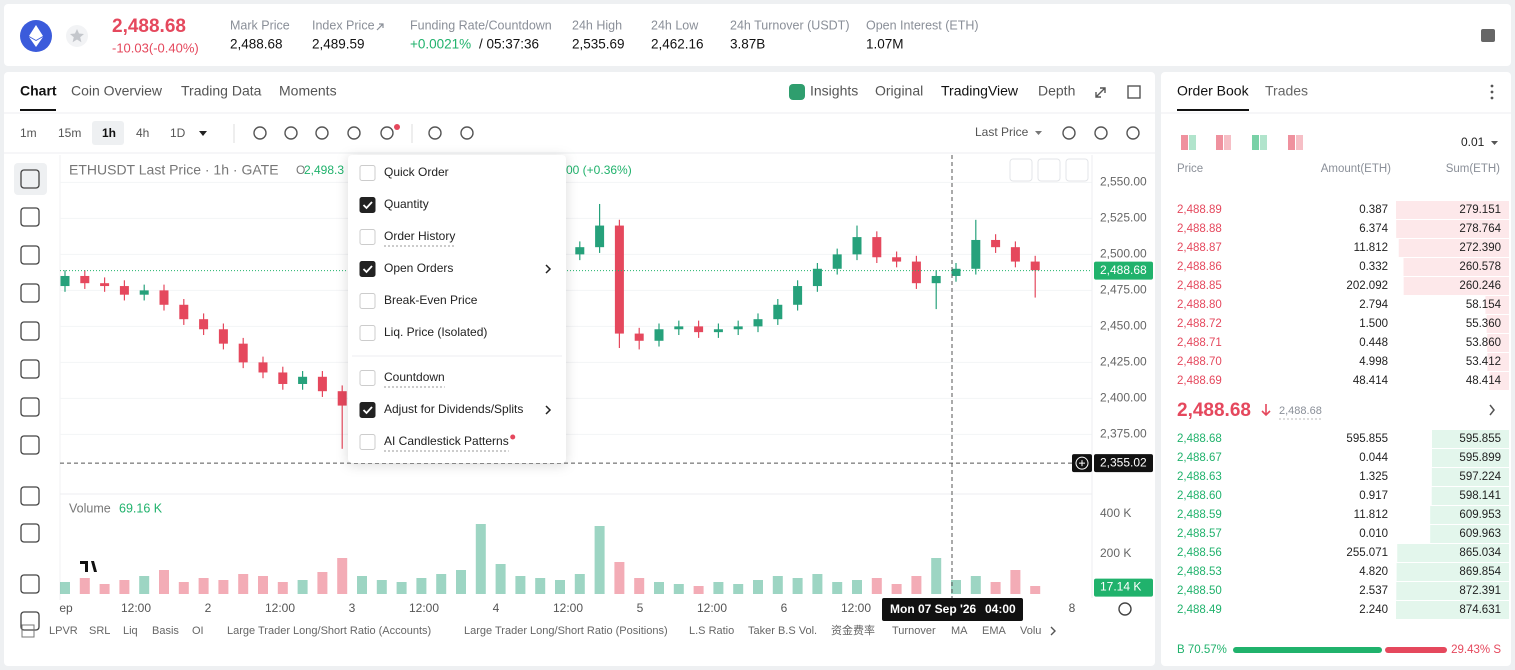 Image resolution: width=1515 pixels, height=670 pixels. Describe the element at coordinates (1488, 35) in the screenshot. I see `notes-button` at that location.